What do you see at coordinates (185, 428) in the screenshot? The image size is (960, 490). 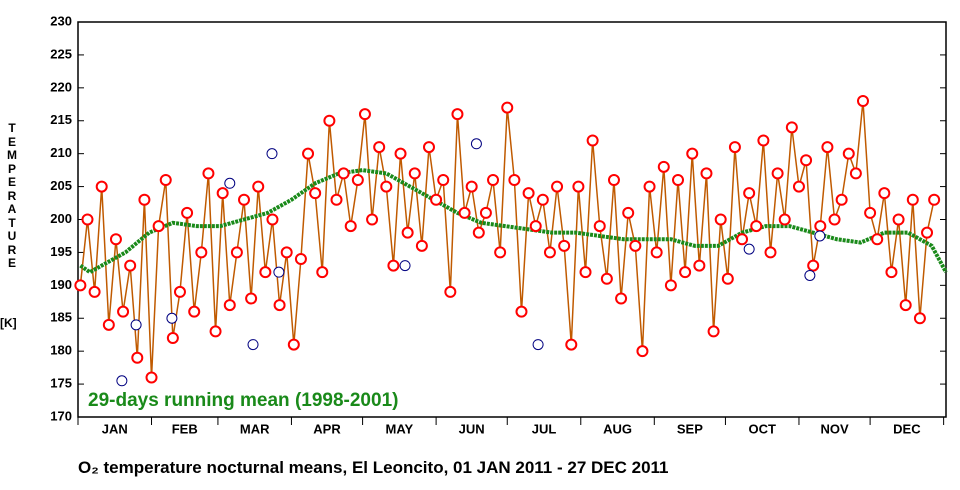 I see `x-tick-label: FEB` at bounding box center [185, 428].